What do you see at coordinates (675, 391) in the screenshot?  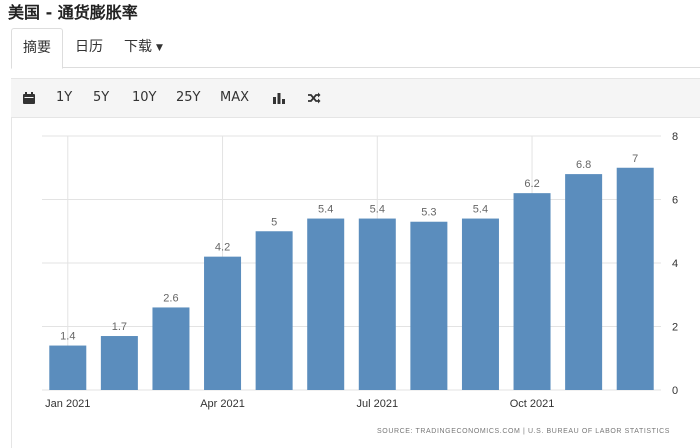 I see `y-tick-label: 0` at bounding box center [675, 391].